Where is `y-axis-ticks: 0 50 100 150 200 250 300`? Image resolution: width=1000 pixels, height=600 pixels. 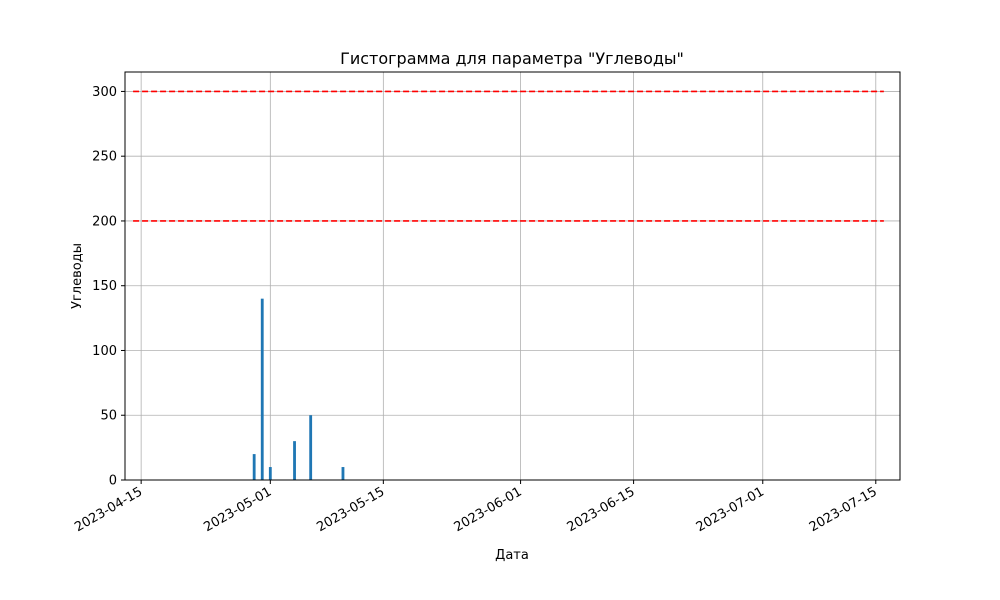 y-axis-ticks: 0 50 100 150 200 250 300 is located at coordinates (108, 287).